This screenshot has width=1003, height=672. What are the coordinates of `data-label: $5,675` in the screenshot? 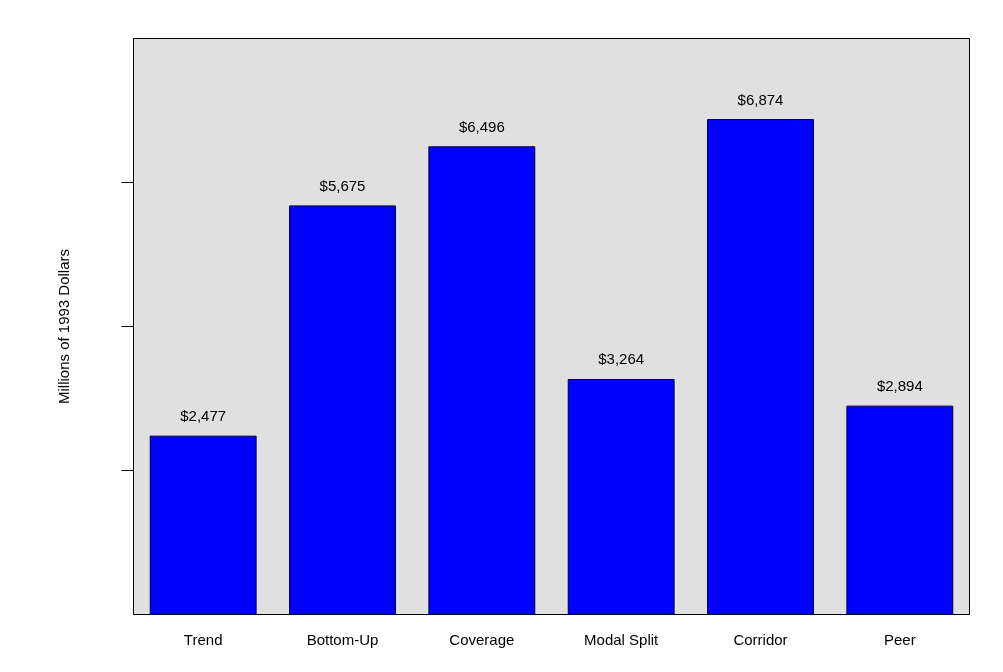 It's located at (342, 185).